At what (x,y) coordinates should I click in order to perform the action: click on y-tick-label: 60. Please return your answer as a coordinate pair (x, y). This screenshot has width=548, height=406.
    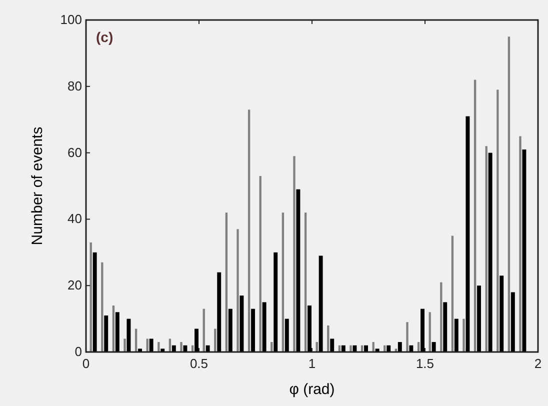
    Looking at the image, I should click on (75, 152).